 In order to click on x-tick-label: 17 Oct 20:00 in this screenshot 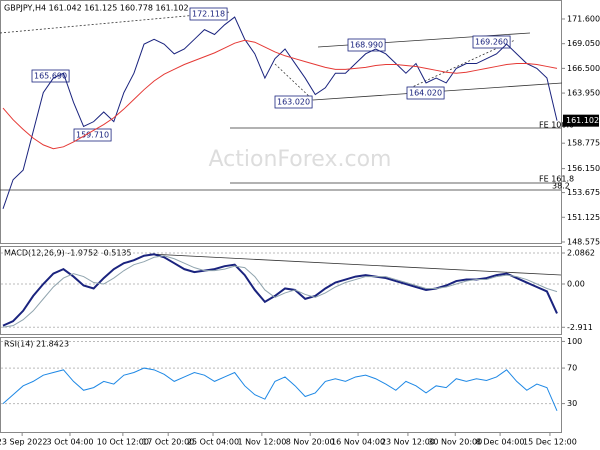, I will do `click(168, 442)`.